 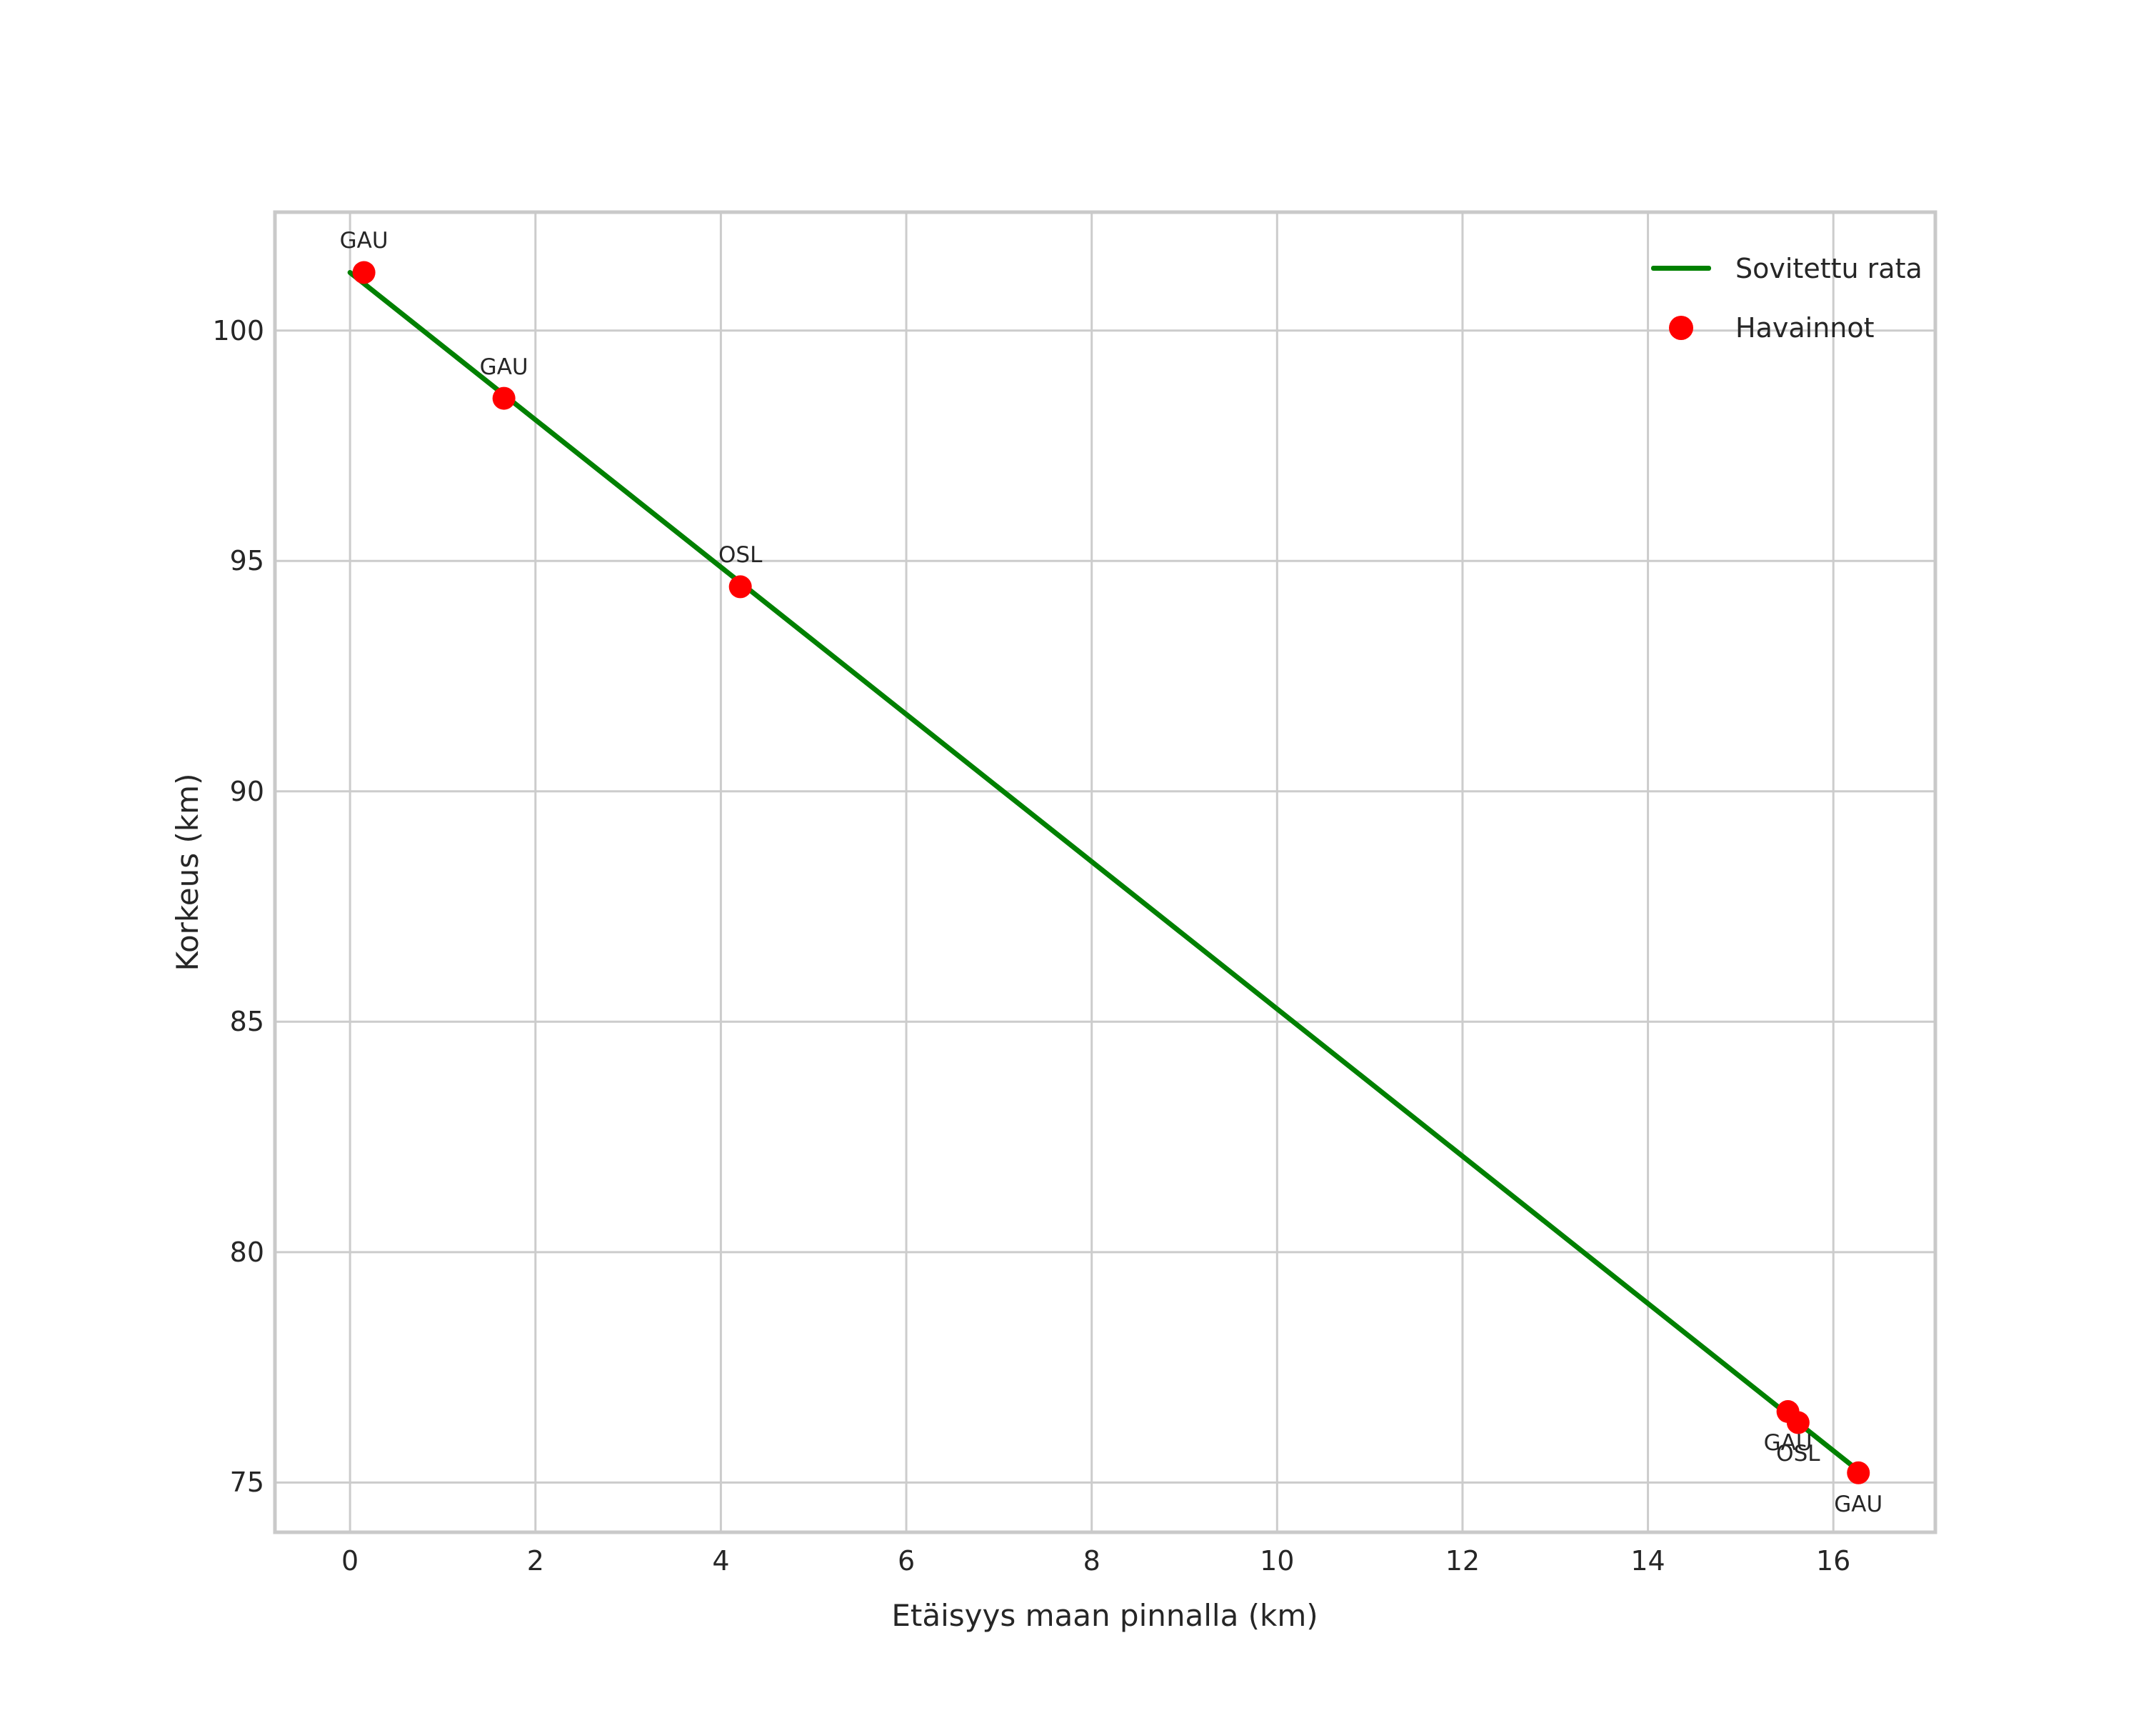 What do you see at coordinates (238, 330) in the screenshot?
I see `y-tick-label: 100` at bounding box center [238, 330].